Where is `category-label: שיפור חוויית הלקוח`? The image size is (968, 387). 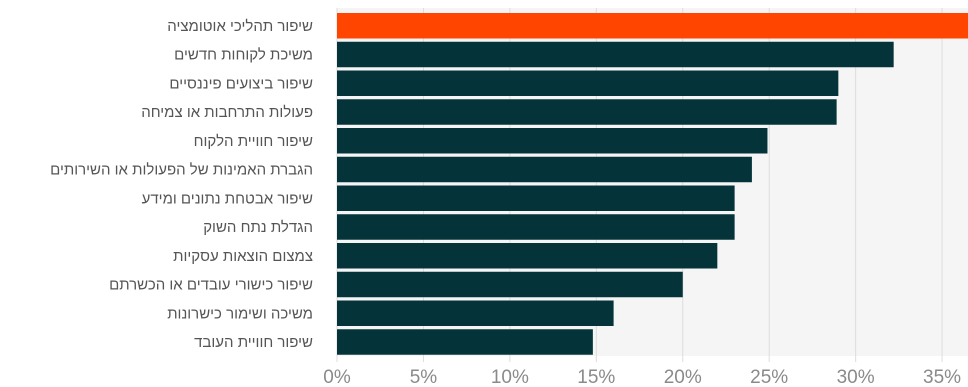
category-label: שיפור חוויית הלקוח is located at coordinates (253, 141).